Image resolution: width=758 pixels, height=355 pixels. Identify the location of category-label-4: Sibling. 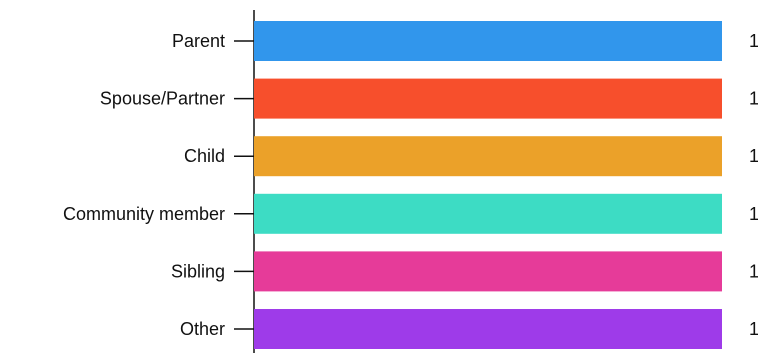
(198, 271).